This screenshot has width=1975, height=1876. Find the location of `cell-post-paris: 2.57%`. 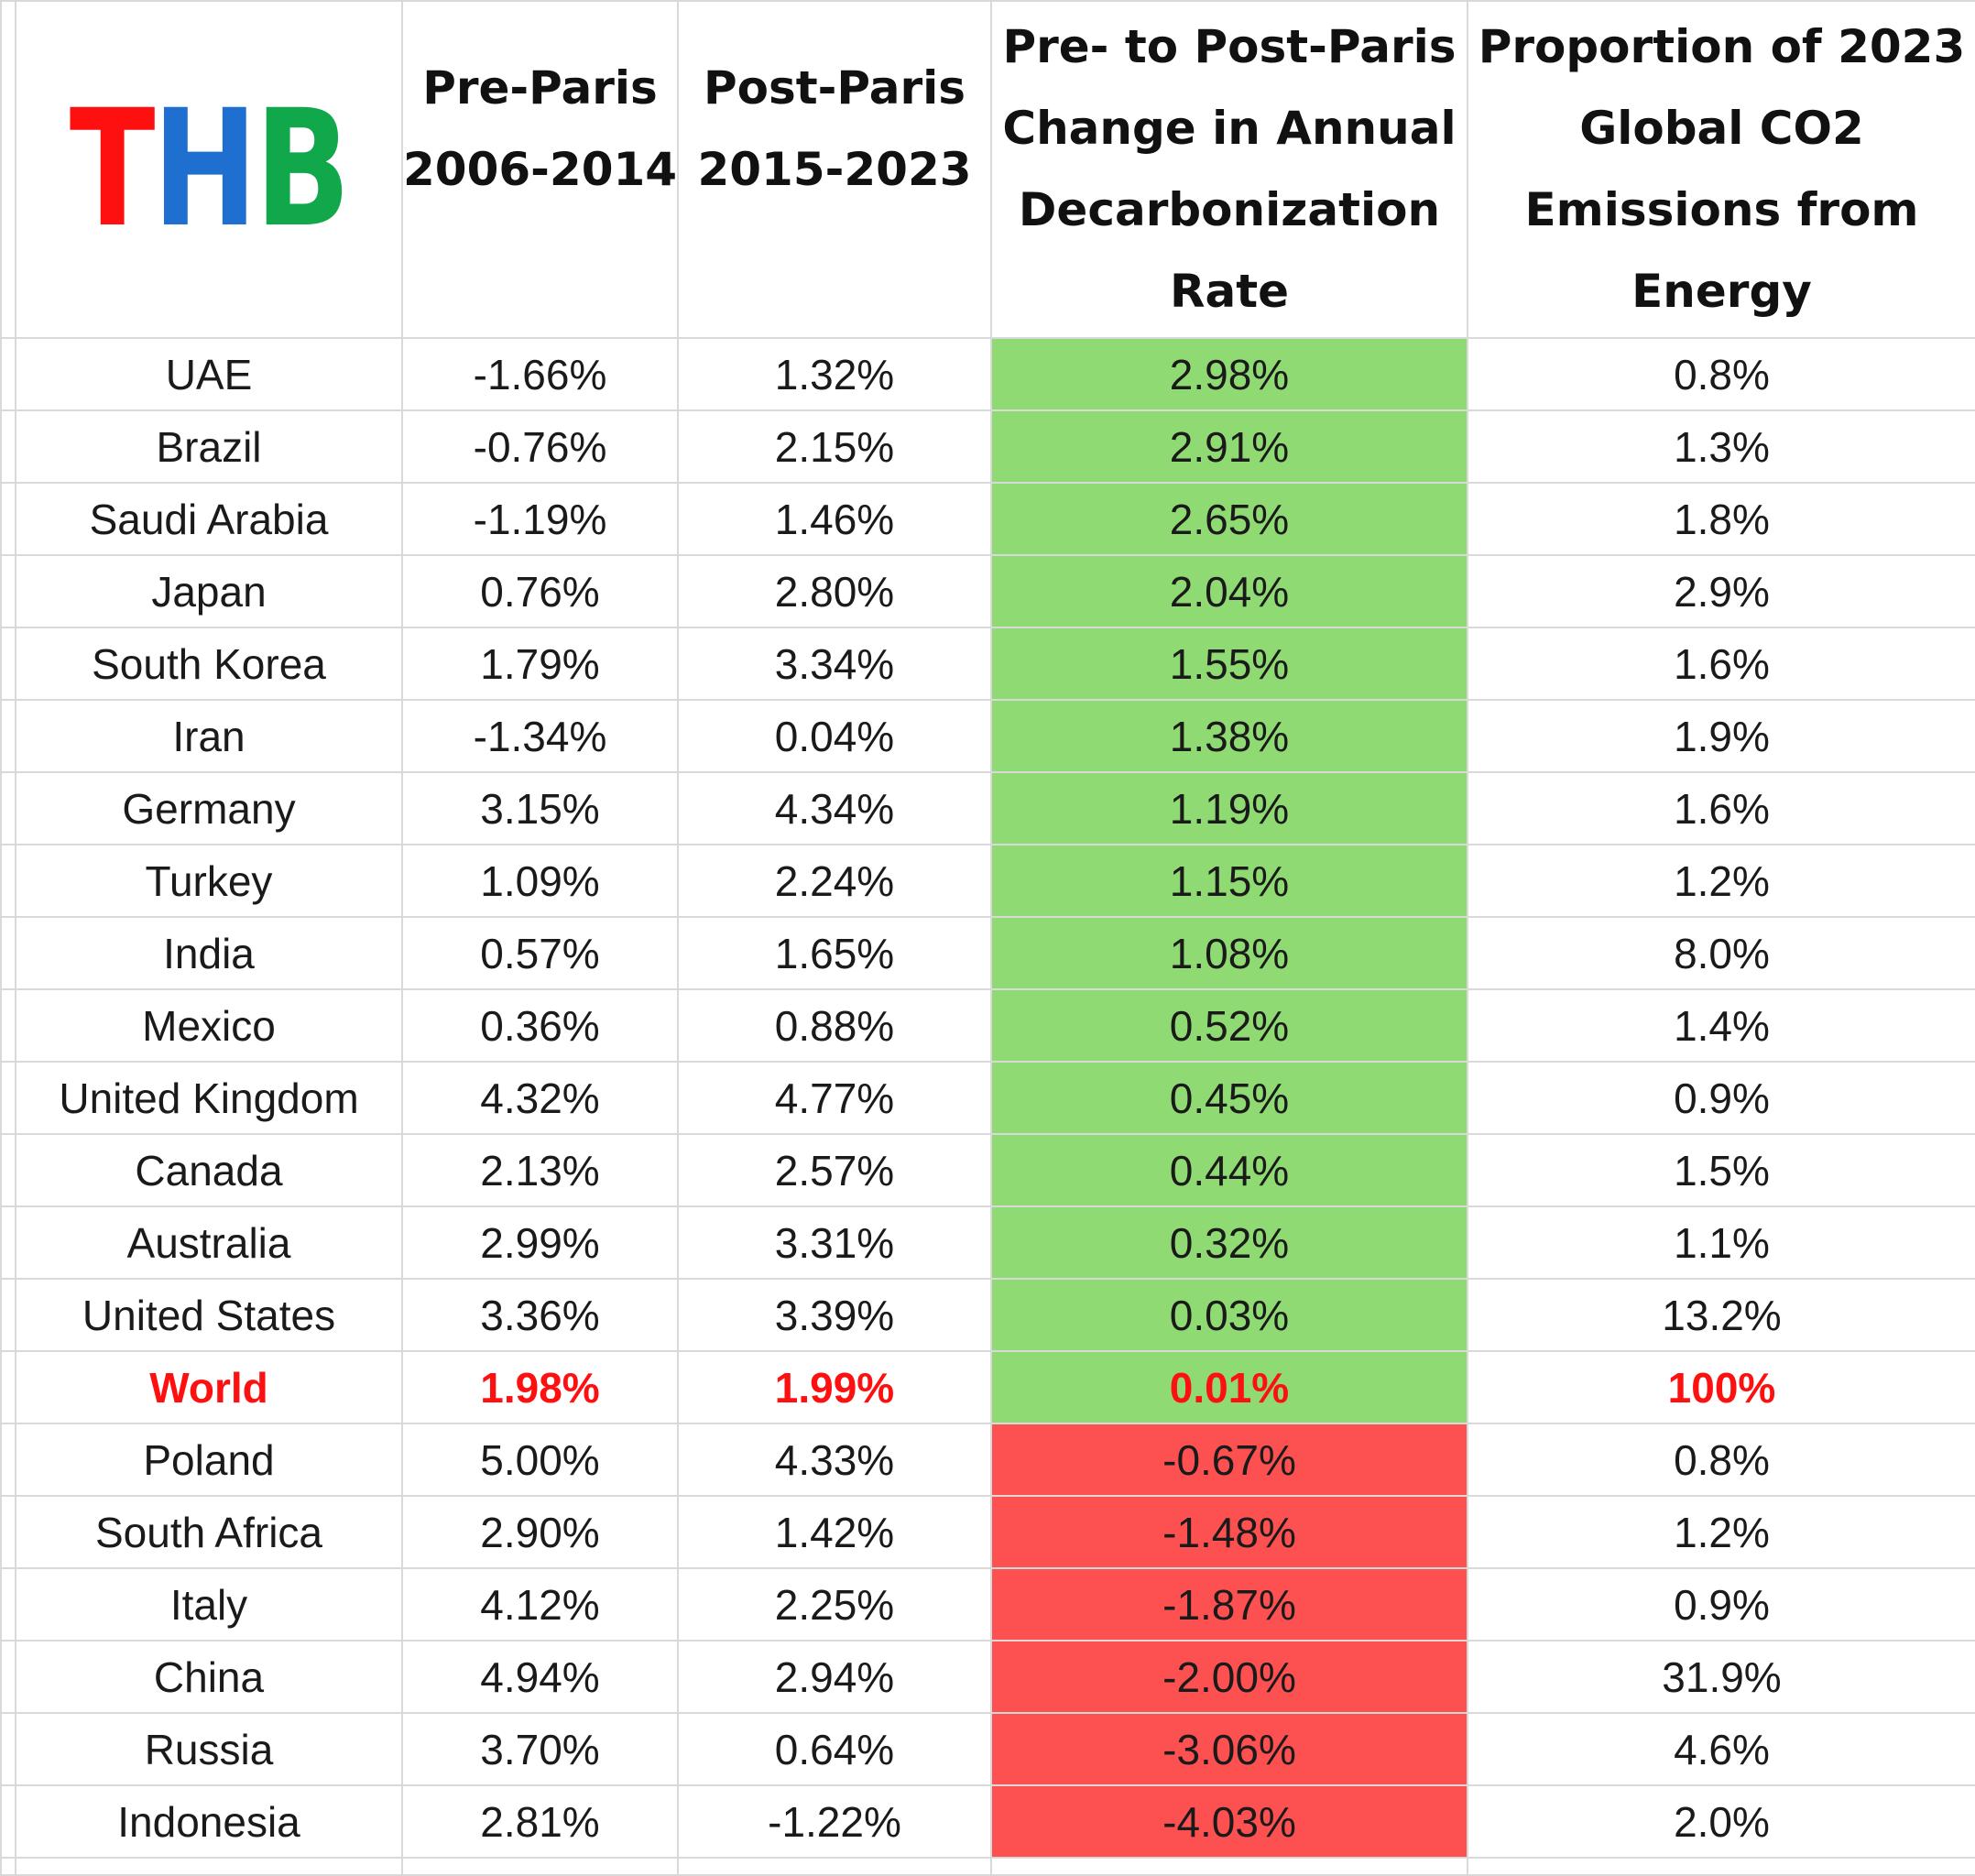

cell-post-paris: 2.57% is located at coordinates (834, 1170).